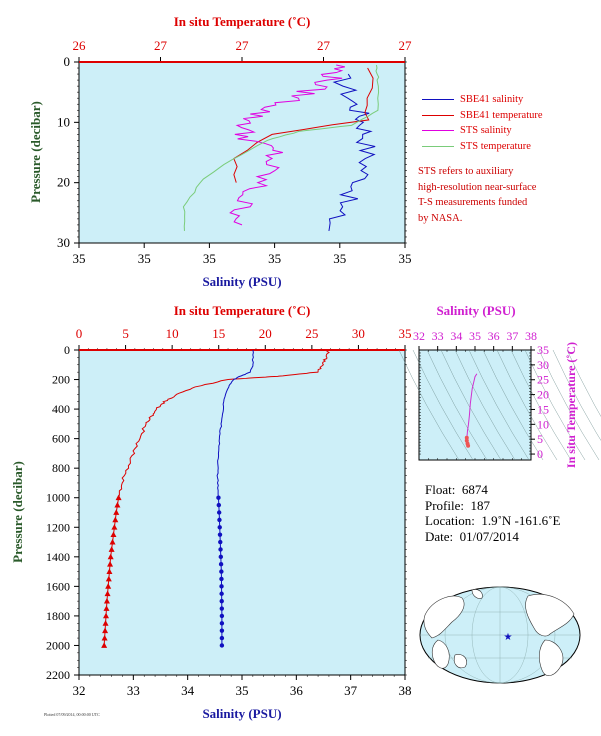 This screenshot has height=736, width=601. I want to click on ts-top-tick-label: 32, so click(419, 336).